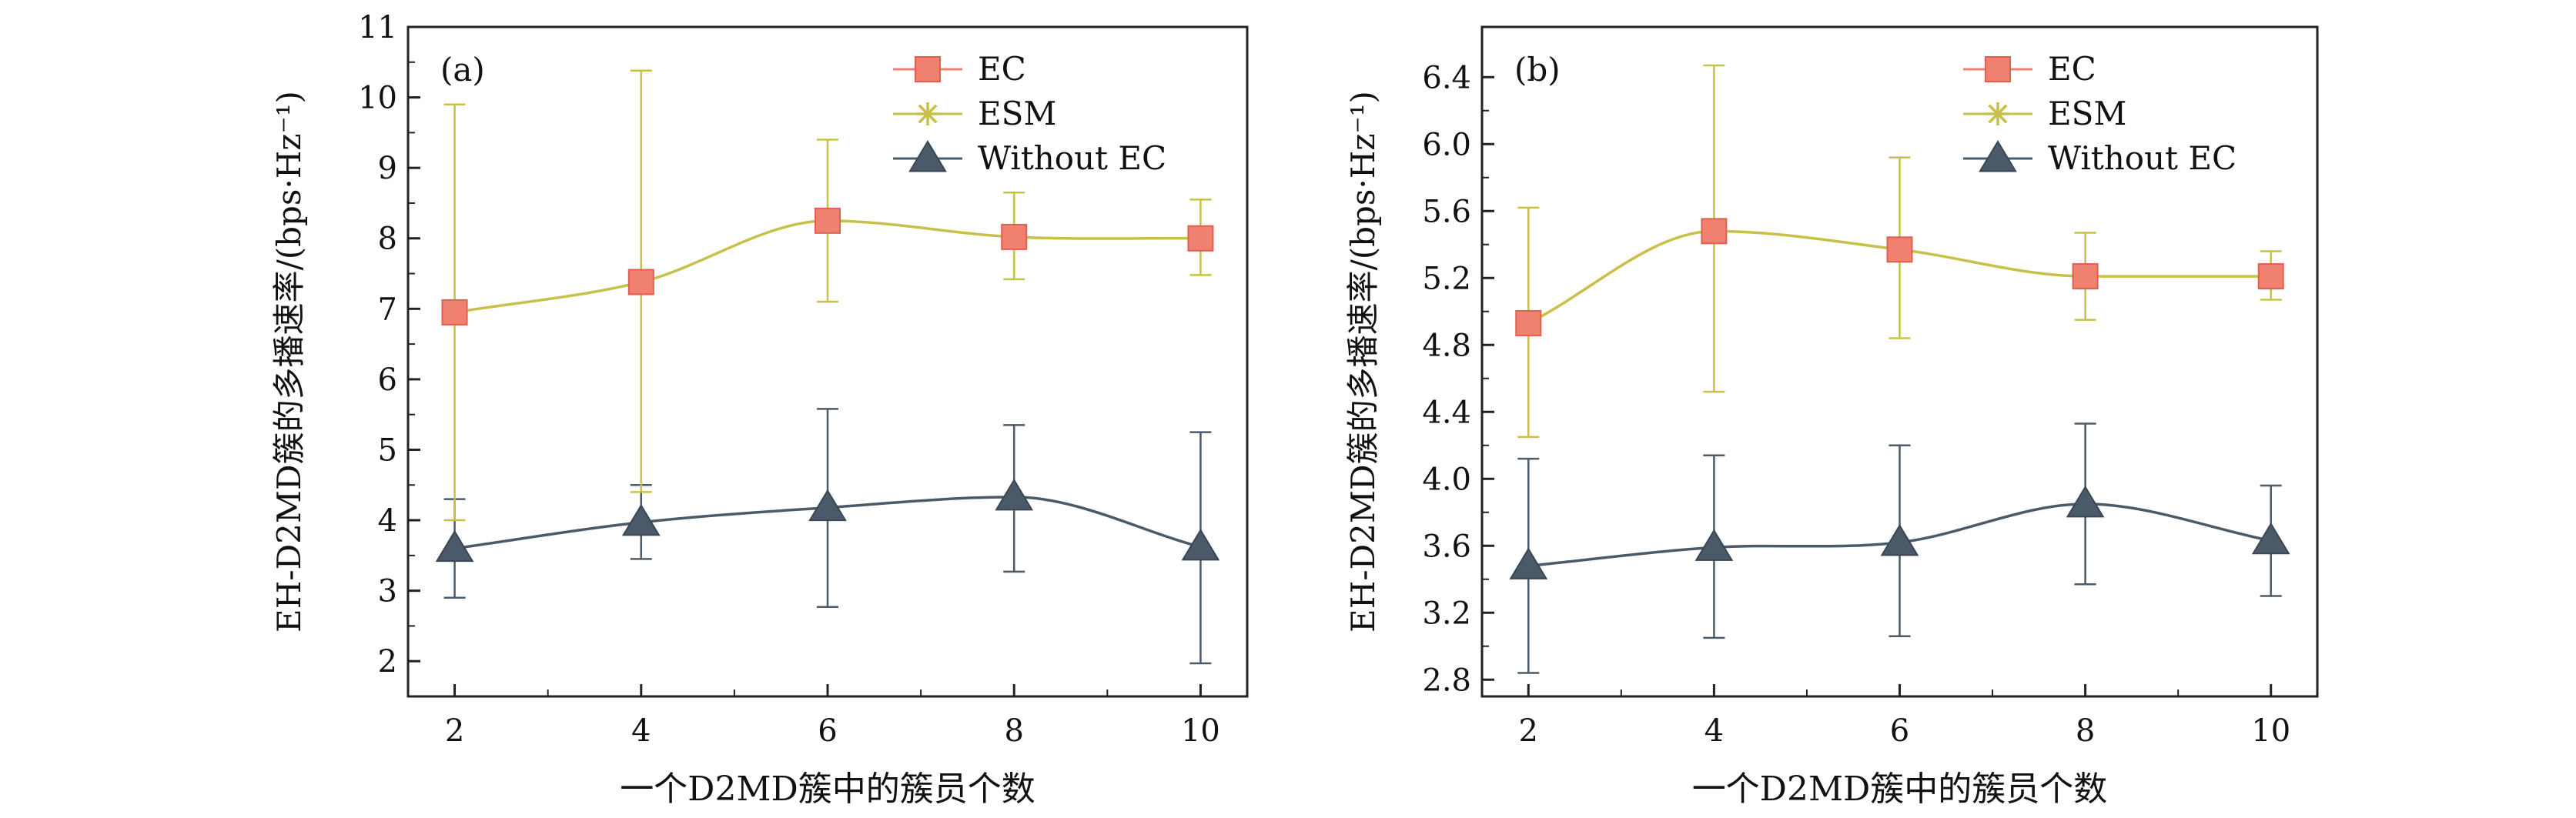 The image size is (2576, 818). What do you see at coordinates (377, 98) in the screenshot?
I see `y-tick-label: 10` at bounding box center [377, 98].